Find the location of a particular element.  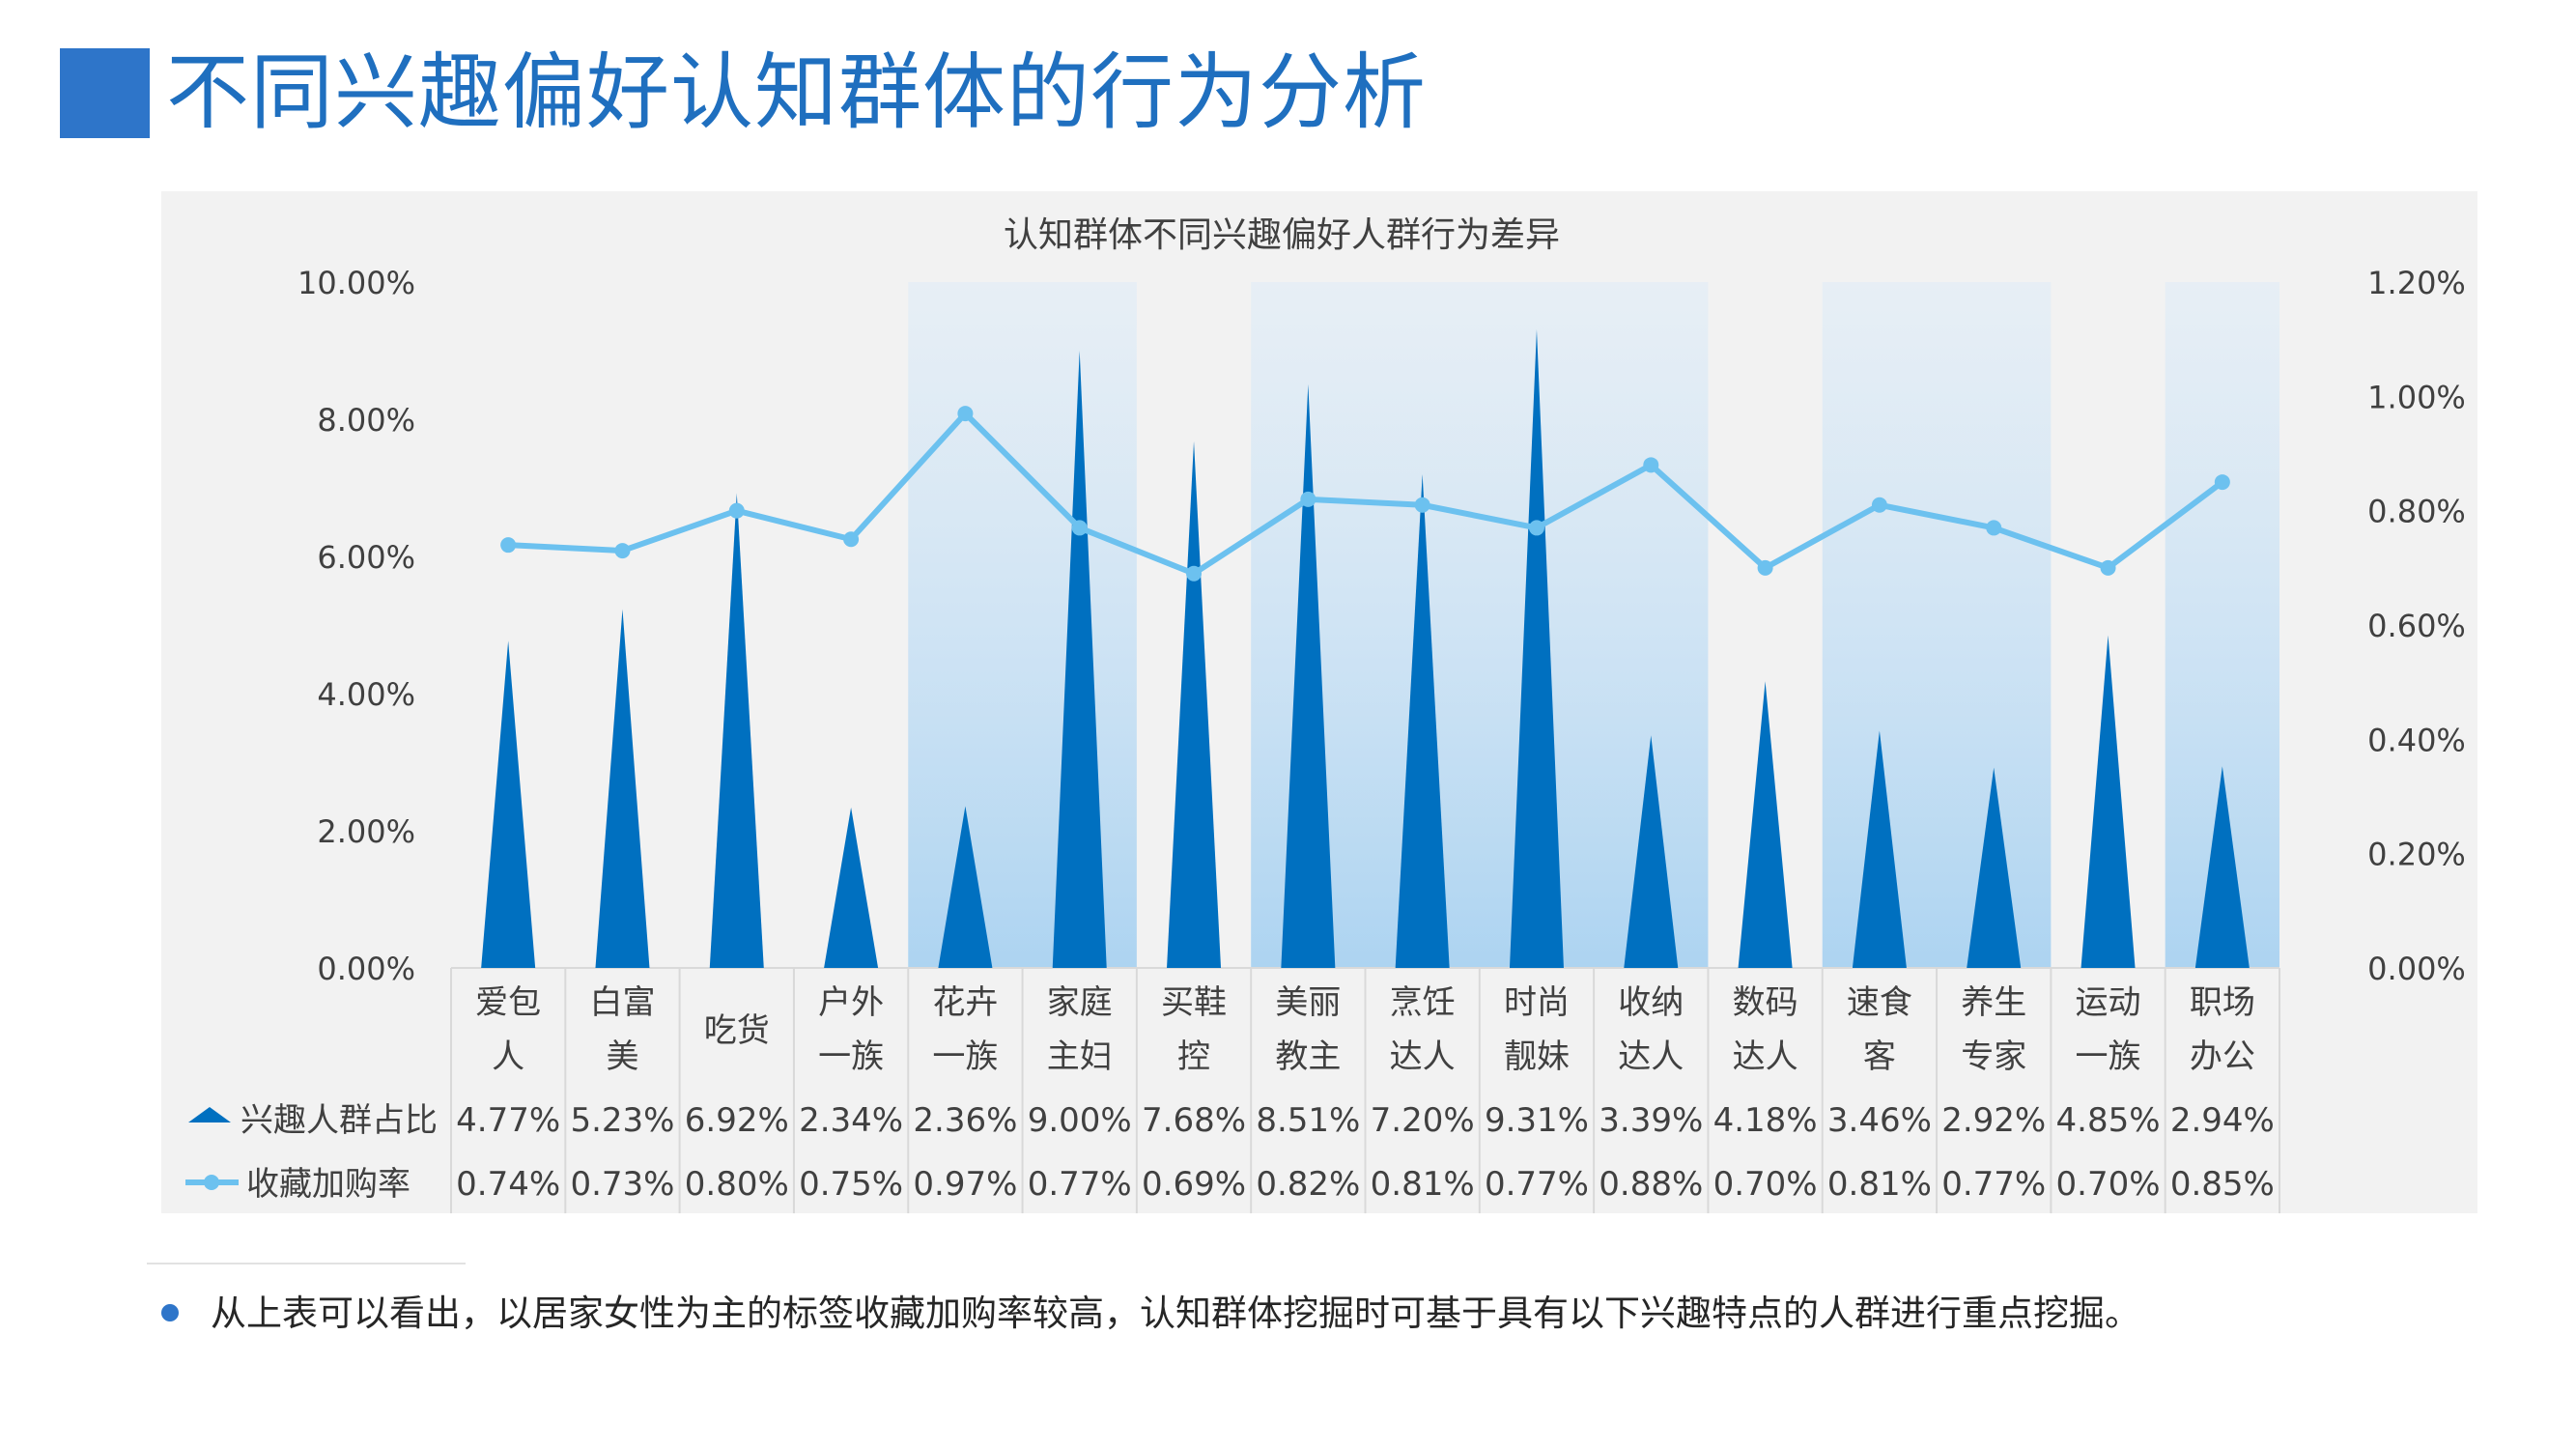

category-label: 速食 is located at coordinates (1879, 1002).